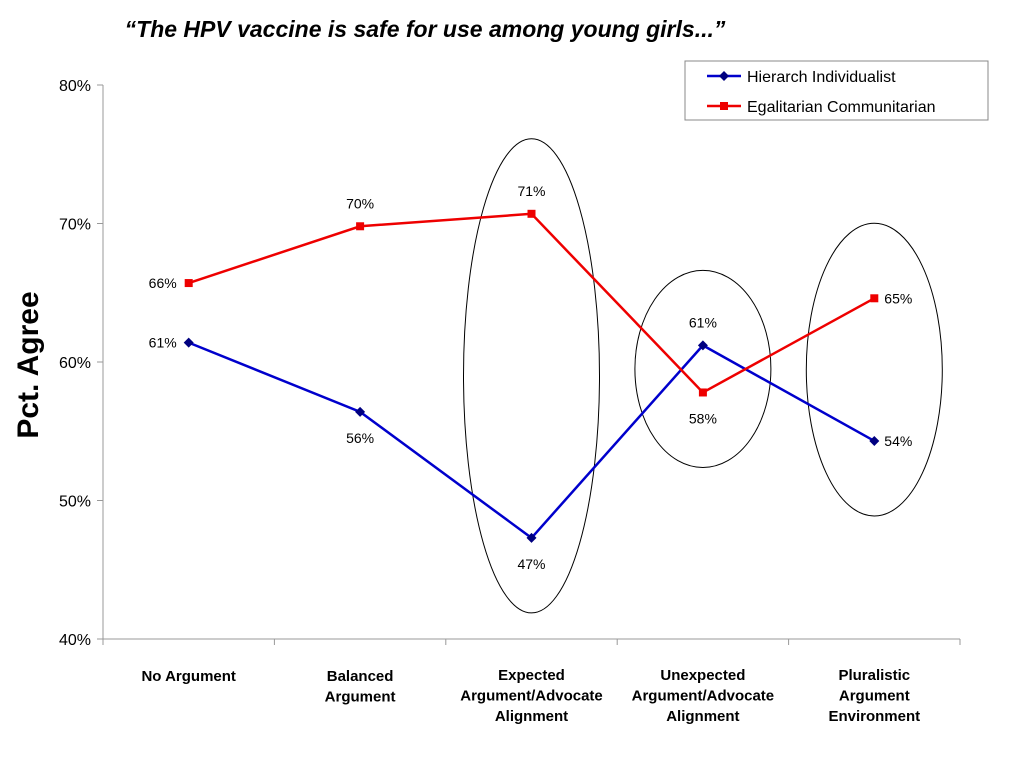 This screenshot has width=1024, height=768. Describe the element at coordinates (360, 438) in the screenshot. I see `data-label: 56%` at that location.